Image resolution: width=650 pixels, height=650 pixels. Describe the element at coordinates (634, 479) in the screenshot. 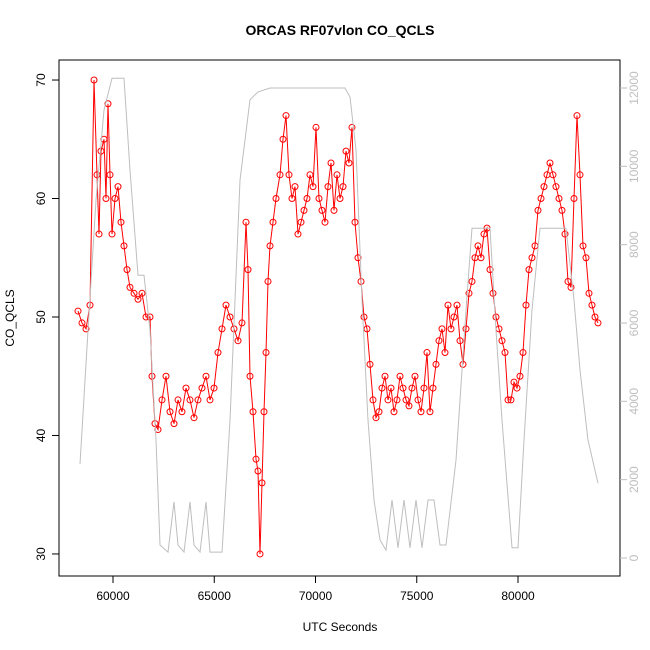

I see `y2-tick-label: 2000` at that location.